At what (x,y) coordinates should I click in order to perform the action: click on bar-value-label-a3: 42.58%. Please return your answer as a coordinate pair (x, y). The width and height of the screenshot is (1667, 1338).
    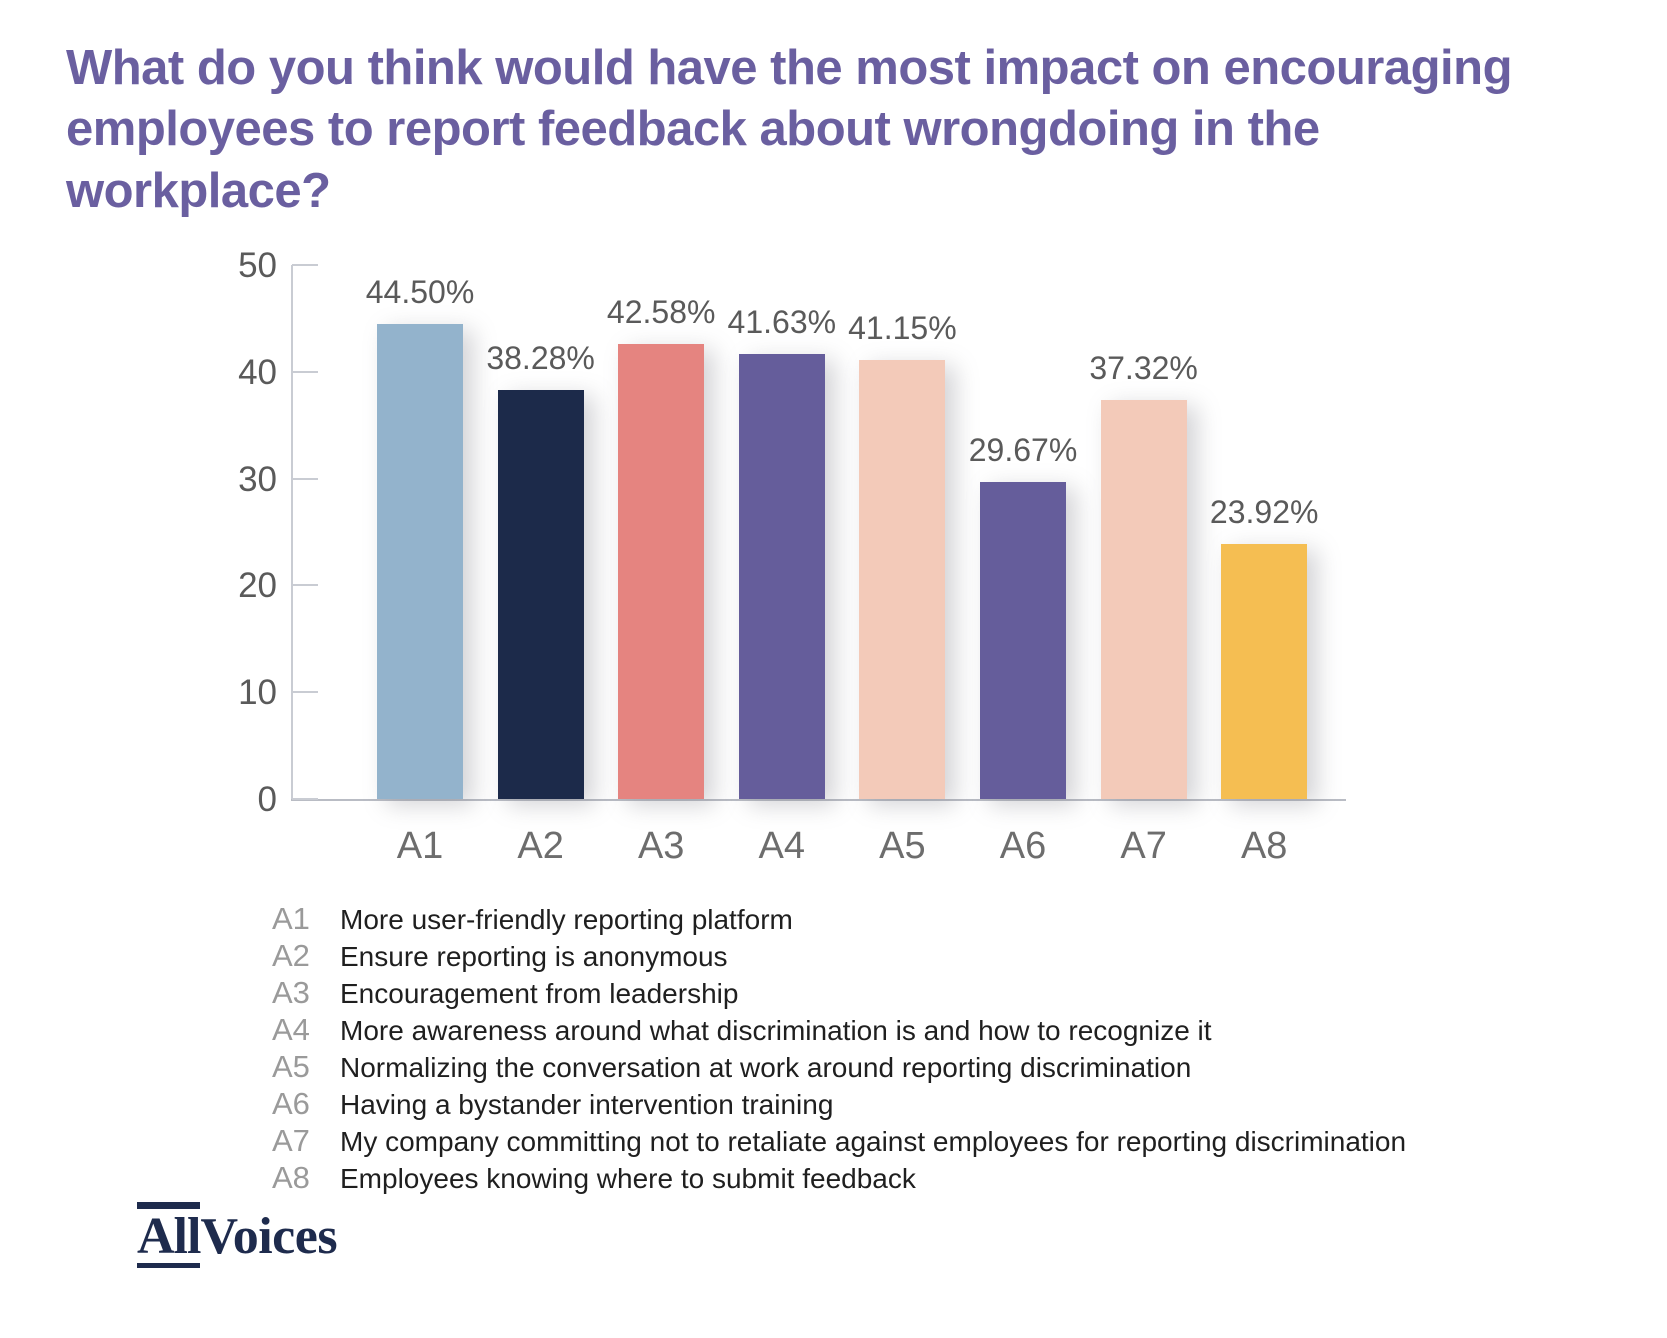
    Looking at the image, I should click on (661, 312).